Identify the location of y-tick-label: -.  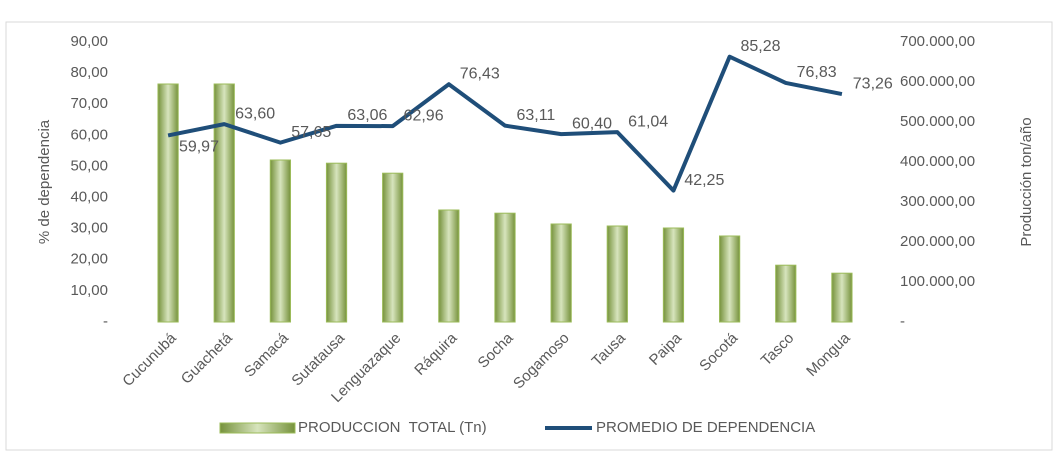
(105, 321).